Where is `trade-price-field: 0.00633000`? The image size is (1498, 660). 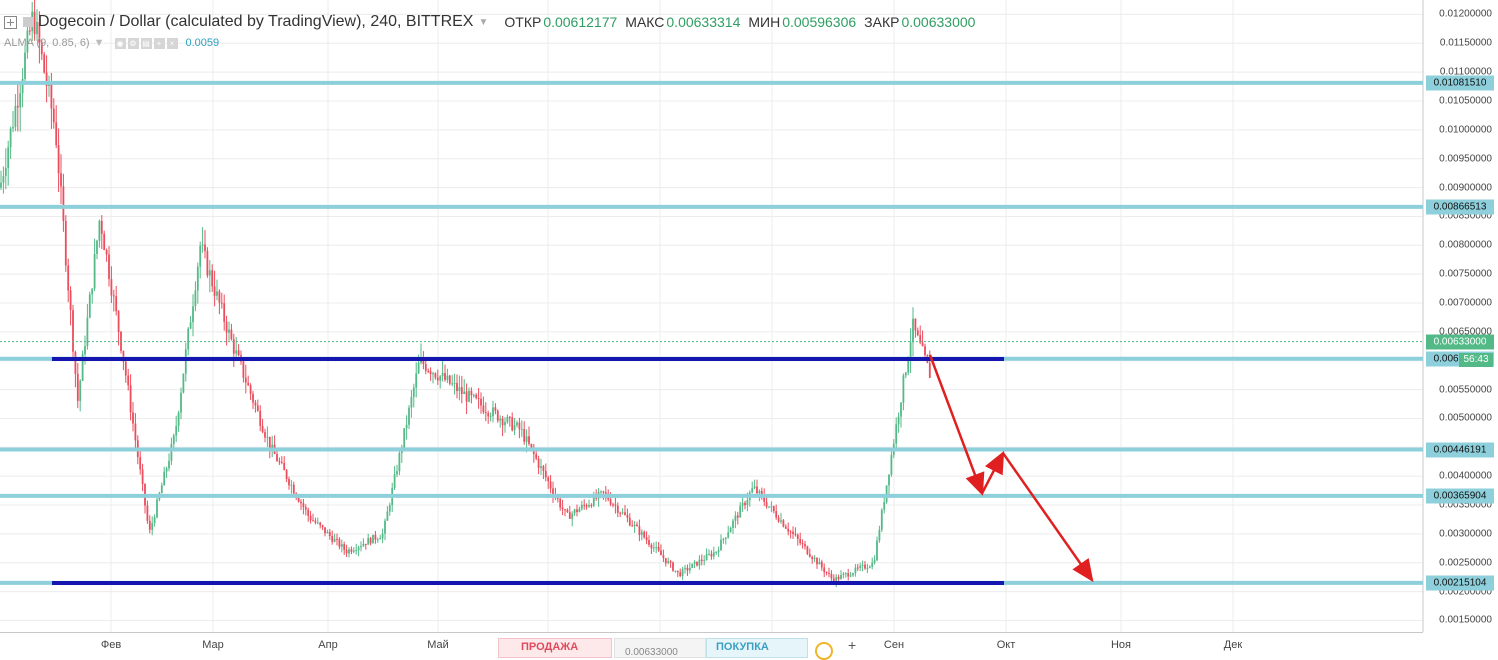 trade-price-field: 0.00633000 is located at coordinates (660, 648).